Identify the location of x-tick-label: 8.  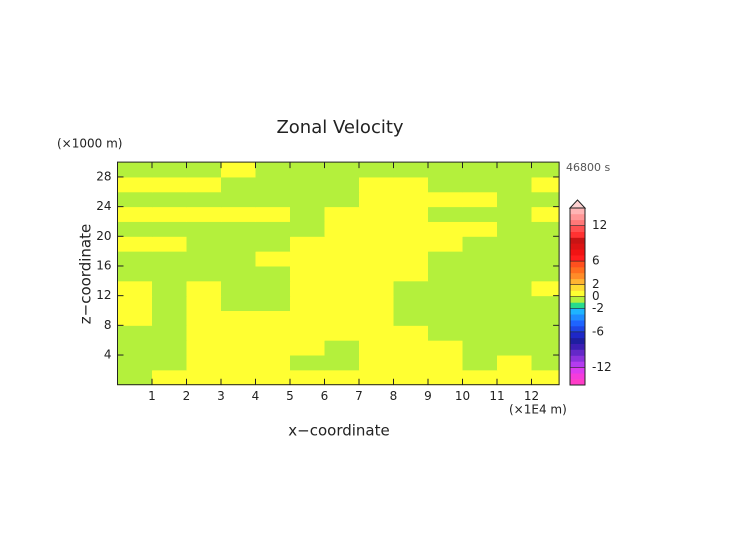
(394, 396).